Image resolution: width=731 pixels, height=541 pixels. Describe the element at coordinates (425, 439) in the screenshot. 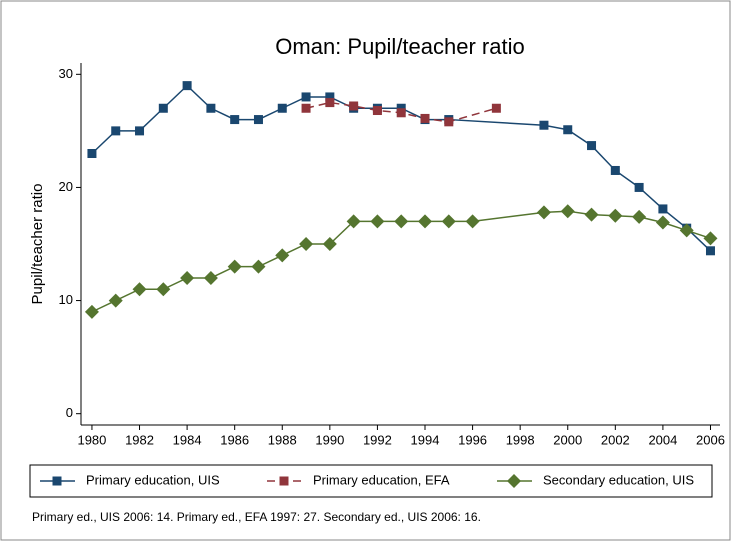

I see `x-tick-label: 1994` at that location.